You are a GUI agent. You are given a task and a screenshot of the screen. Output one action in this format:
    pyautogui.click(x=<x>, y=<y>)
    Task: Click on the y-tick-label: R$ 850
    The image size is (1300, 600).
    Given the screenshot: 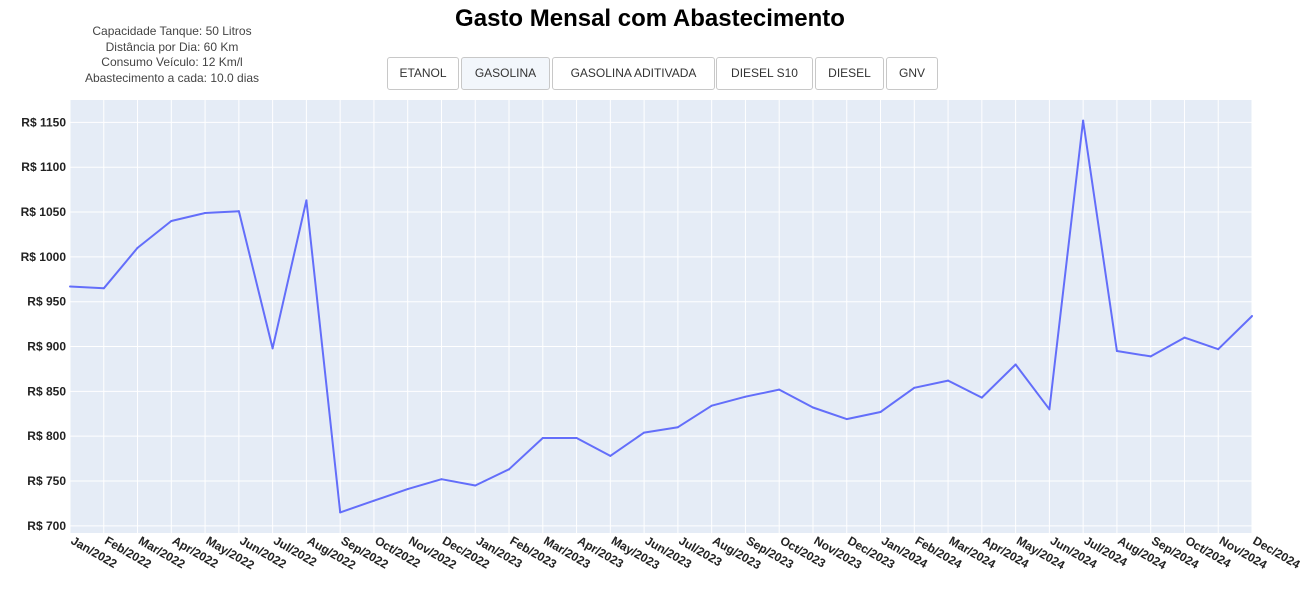 What is the action you would take?
    pyautogui.click(x=46, y=391)
    